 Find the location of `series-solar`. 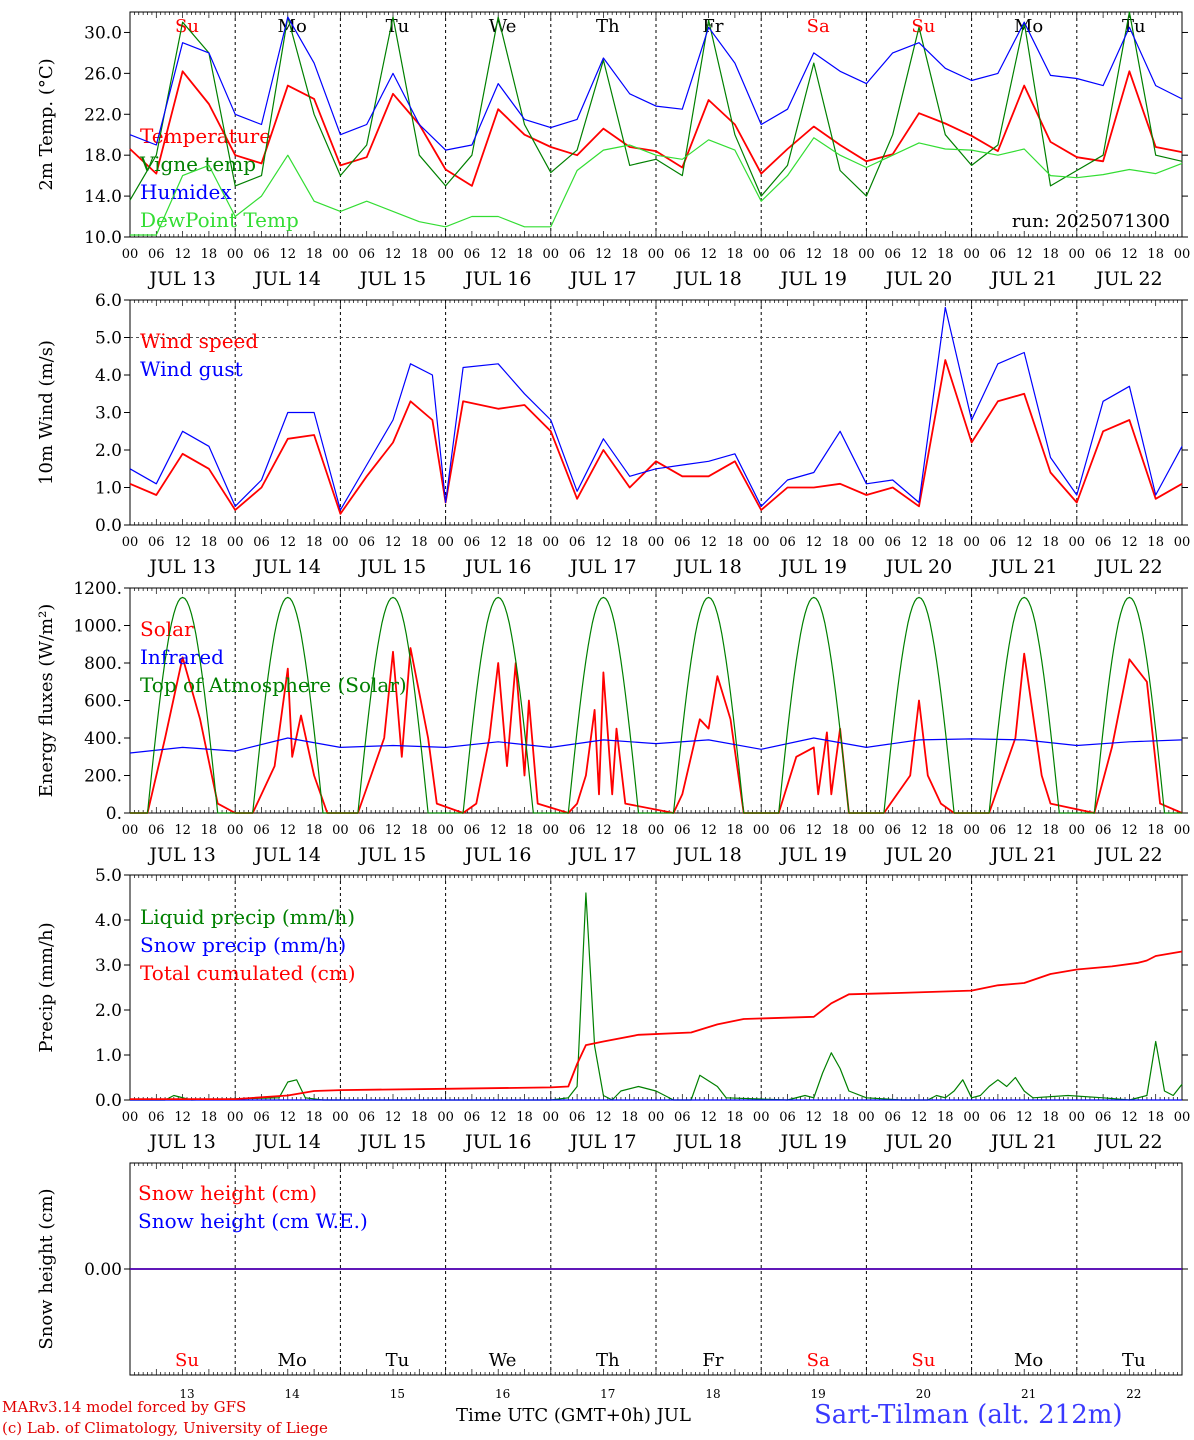

series-solar is located at coordinates (656, 730).